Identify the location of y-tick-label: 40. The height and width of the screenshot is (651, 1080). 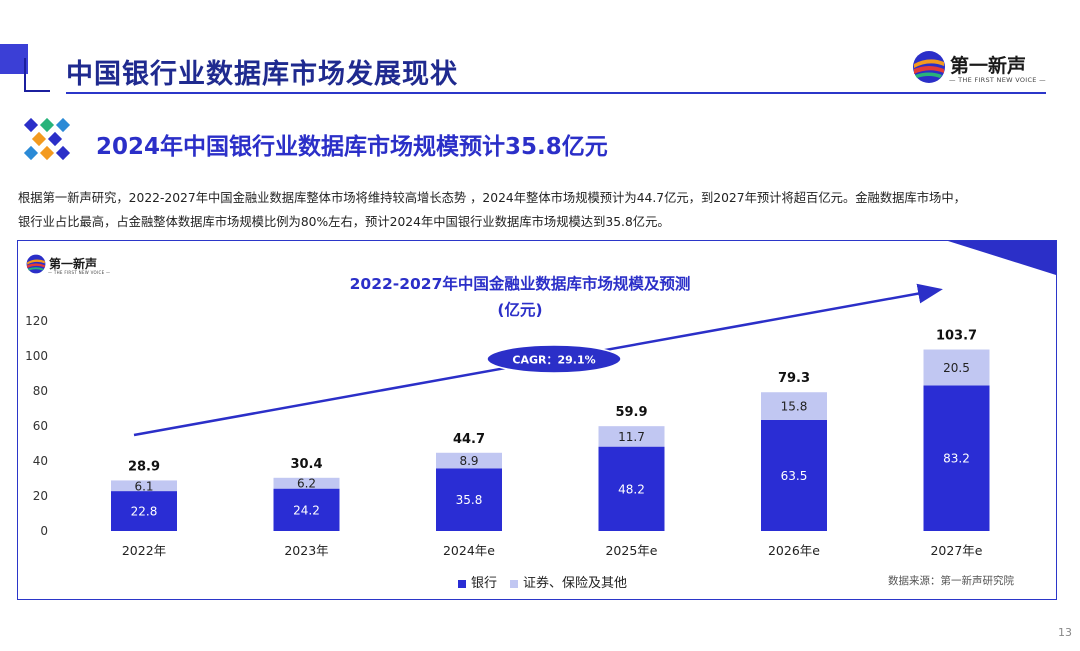
(40, 461).